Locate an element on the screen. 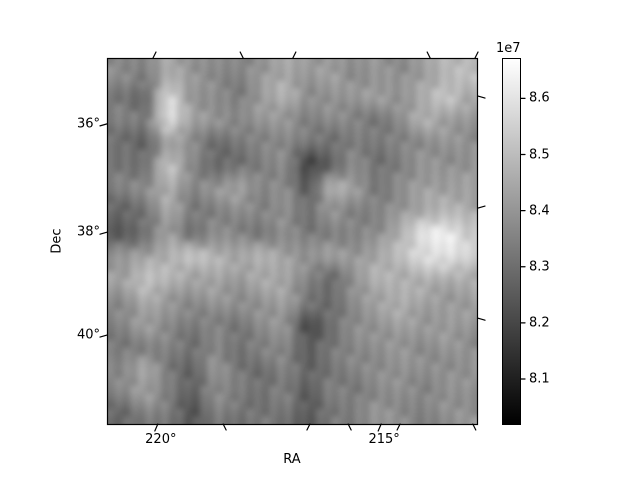 The image size is (640, 480). colorbar-tick-label: 8.1 is located at coordinates (539, 379).